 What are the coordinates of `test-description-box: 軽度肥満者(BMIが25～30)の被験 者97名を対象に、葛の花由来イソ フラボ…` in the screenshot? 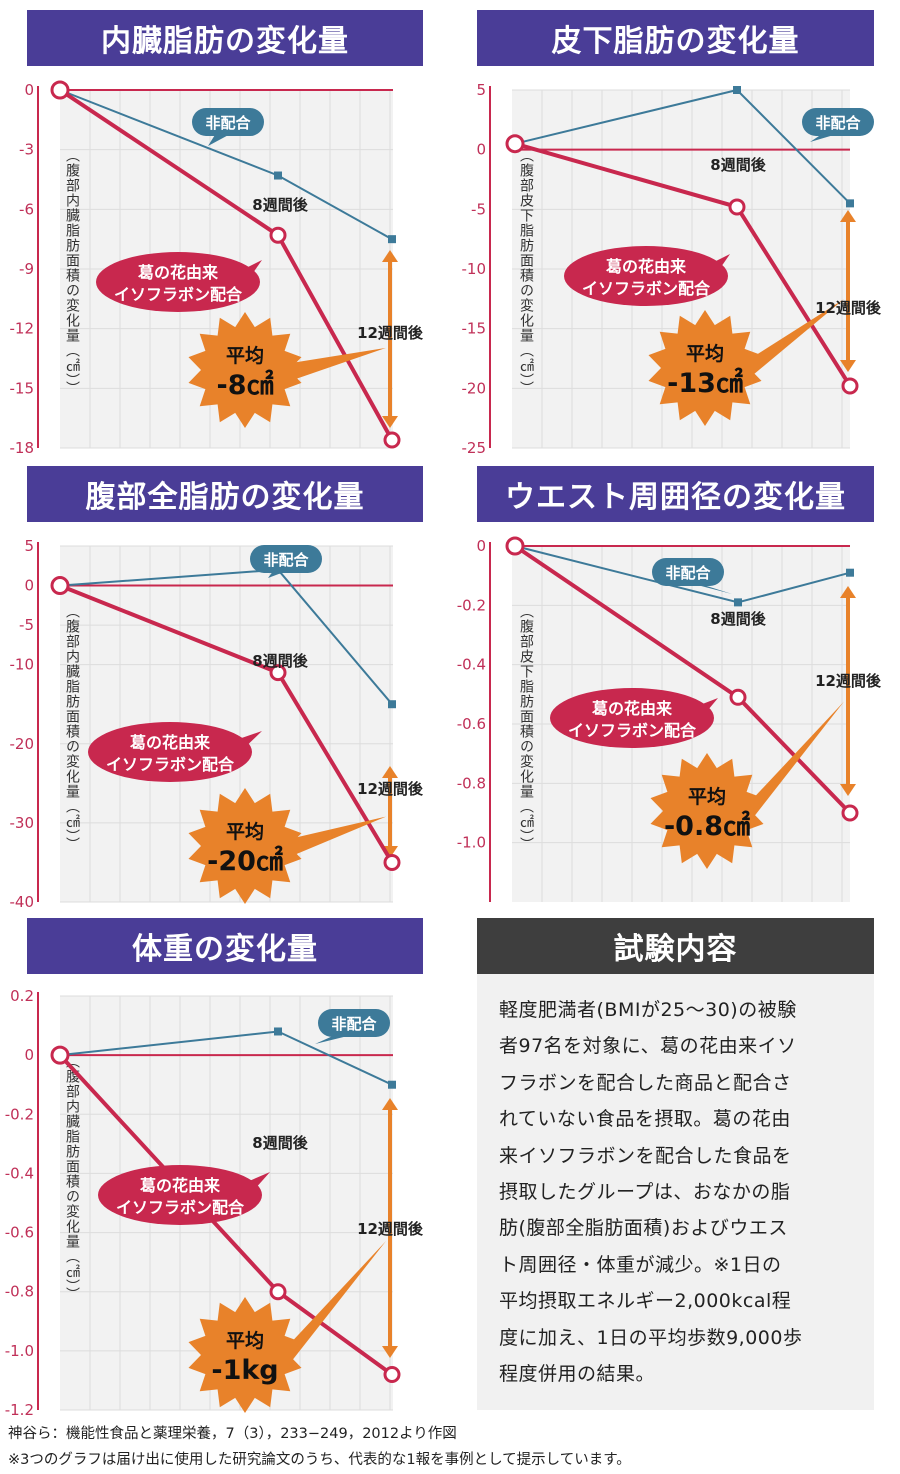 It's located at (675, 1192).